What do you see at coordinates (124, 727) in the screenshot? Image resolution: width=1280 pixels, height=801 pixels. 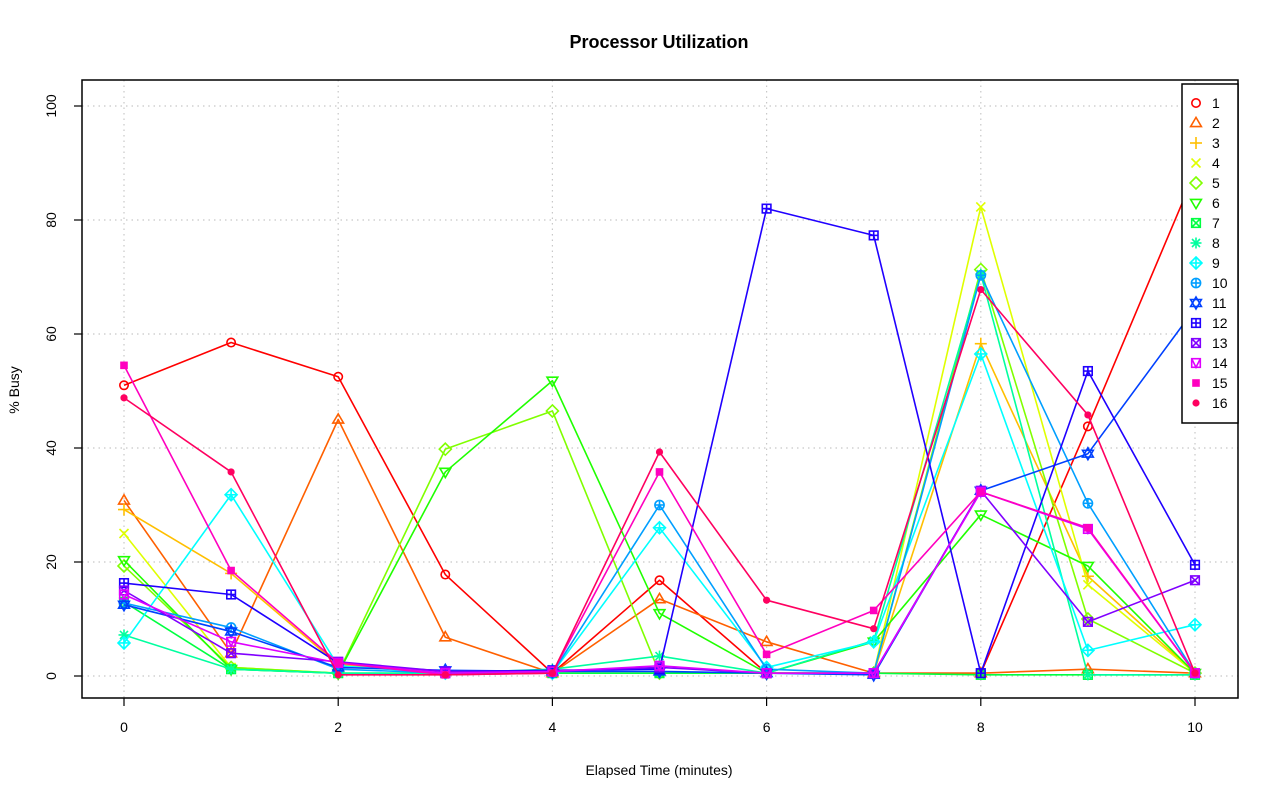 I see `x-tick-label: 0` at bounding box center [124, 727].